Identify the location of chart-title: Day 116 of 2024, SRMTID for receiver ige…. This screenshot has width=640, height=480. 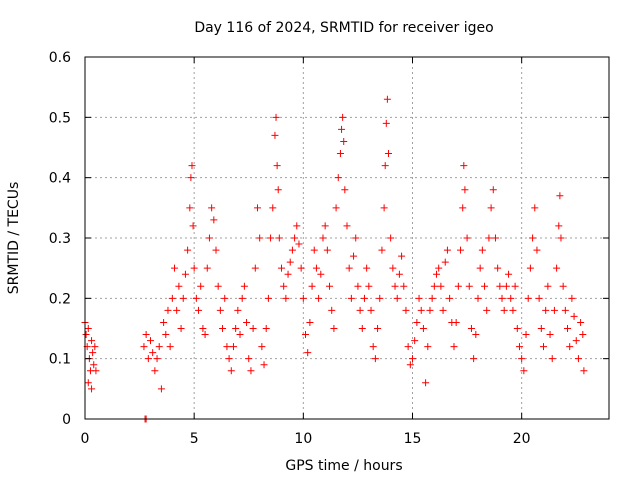
(343, 28).